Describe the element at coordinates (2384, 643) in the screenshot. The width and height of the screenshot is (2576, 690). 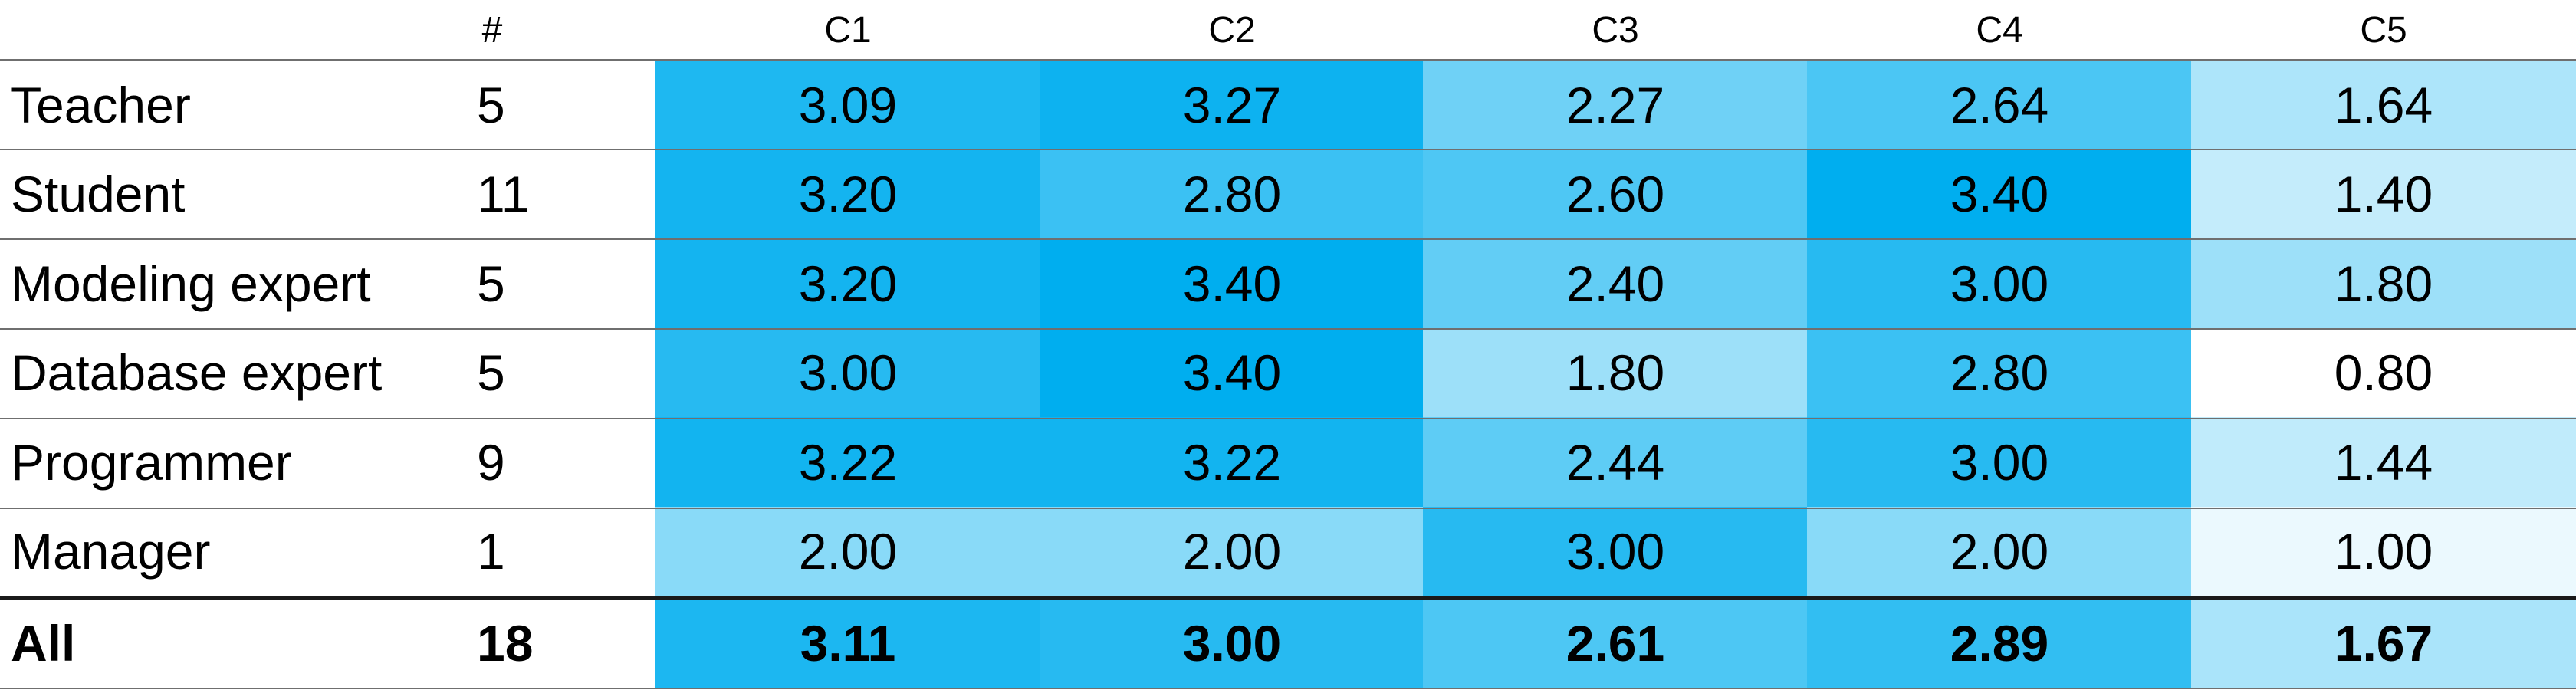
I see `total-heat-cell: 1.67` at that location.